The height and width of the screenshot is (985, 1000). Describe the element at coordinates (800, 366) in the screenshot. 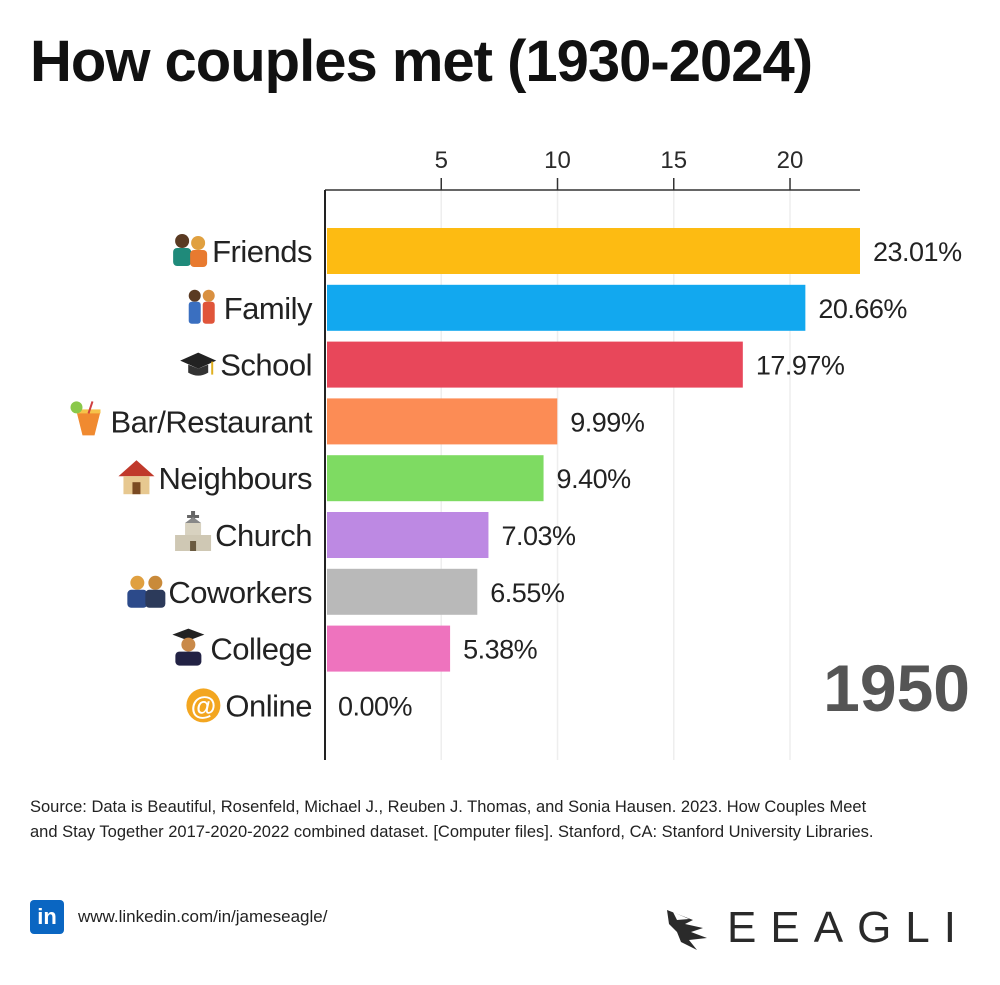

I see `value-label: 17.97%` at that location.